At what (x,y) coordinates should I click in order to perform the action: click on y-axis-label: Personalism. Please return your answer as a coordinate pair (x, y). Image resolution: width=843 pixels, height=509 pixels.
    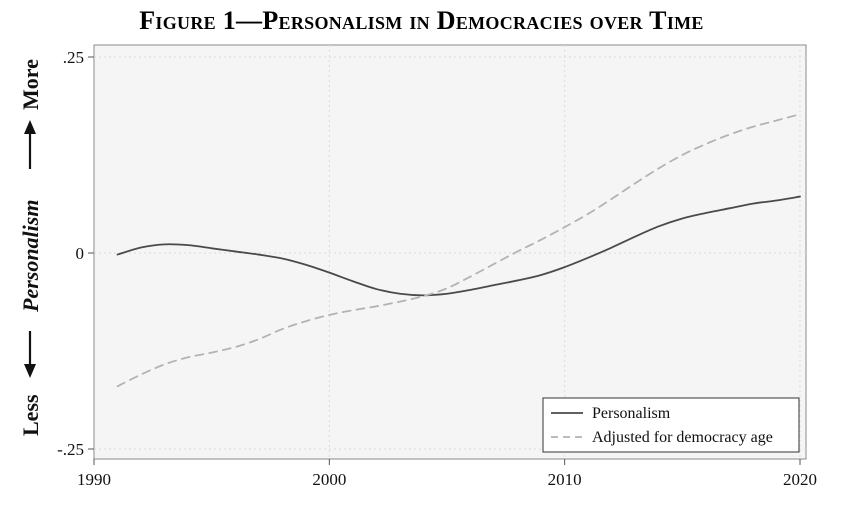
    Looking at the image, I should click on (30, 256).